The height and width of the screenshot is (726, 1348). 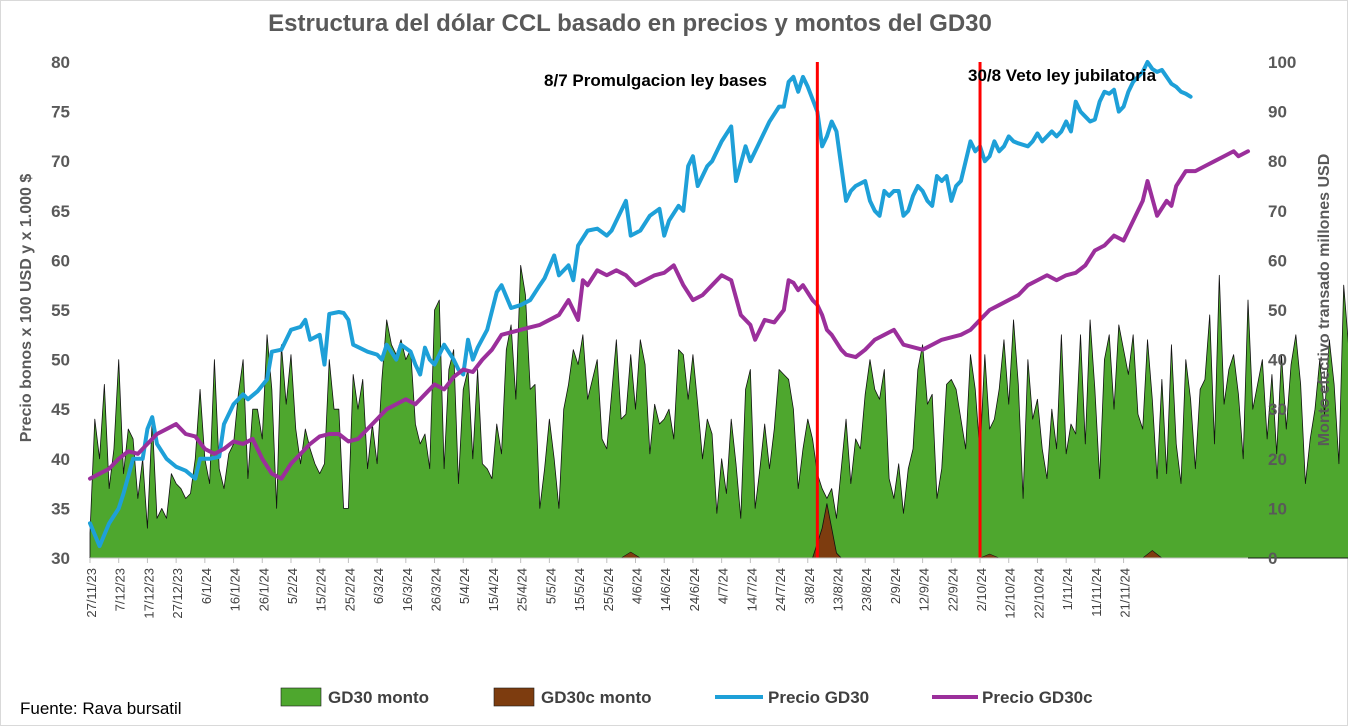 I want to click on y-tick-label: 70, so click(x=60, y=161).